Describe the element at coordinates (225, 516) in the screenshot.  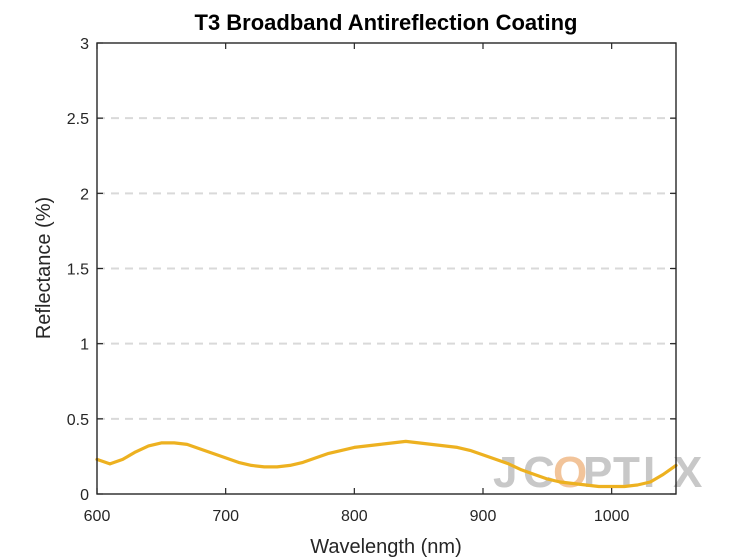
I see `x-tick-label: 700` at that location.